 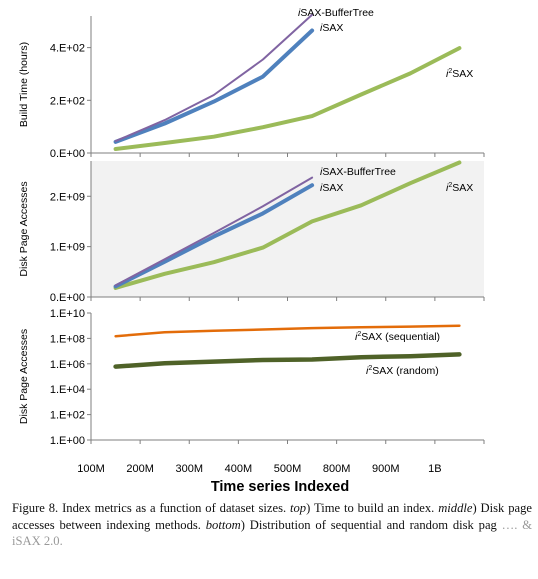 I want to click on y-tick-label: 1.E+10, so click(x=67, y=314).